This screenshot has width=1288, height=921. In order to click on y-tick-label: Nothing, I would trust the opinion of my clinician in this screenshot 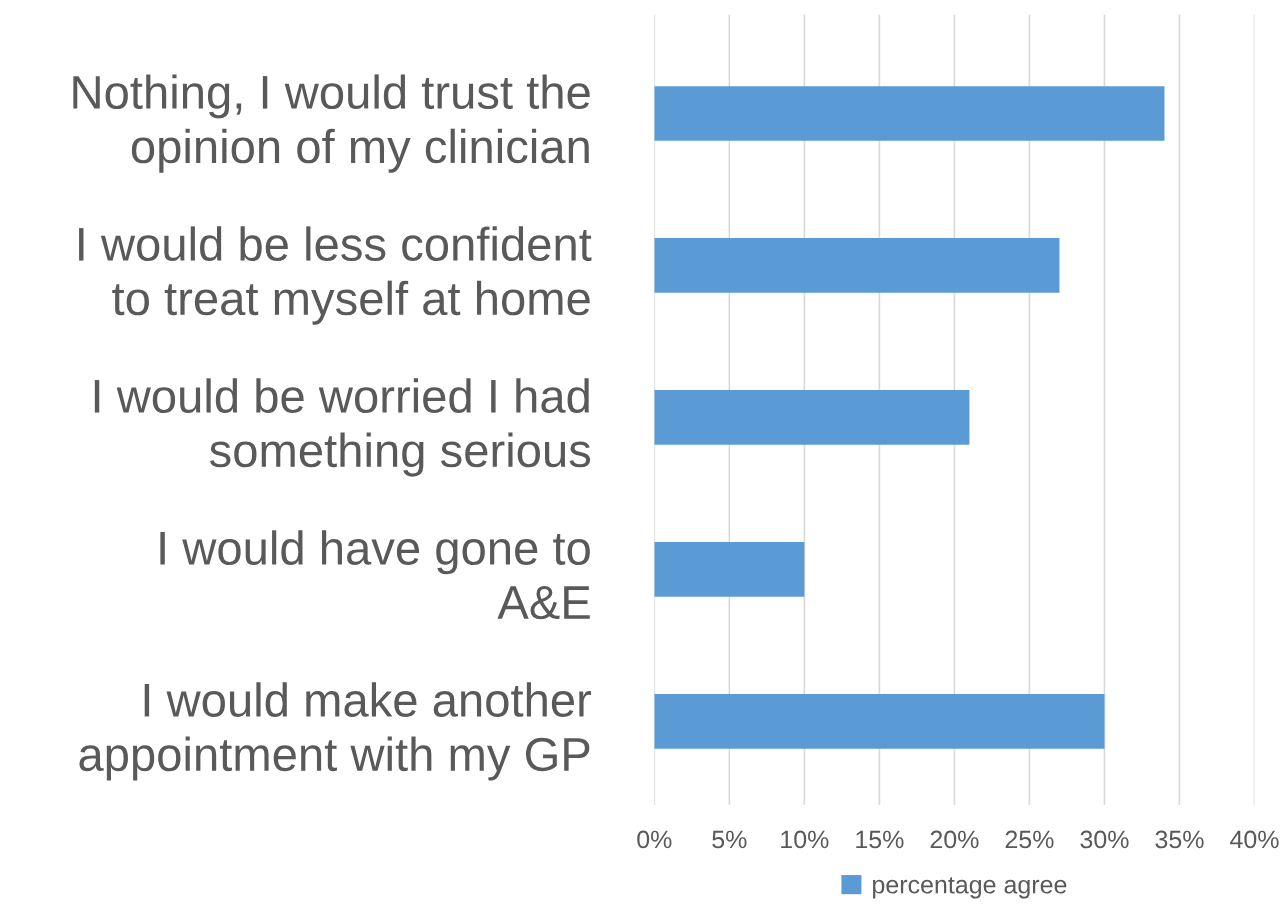, I will do `click(331, 123)`.